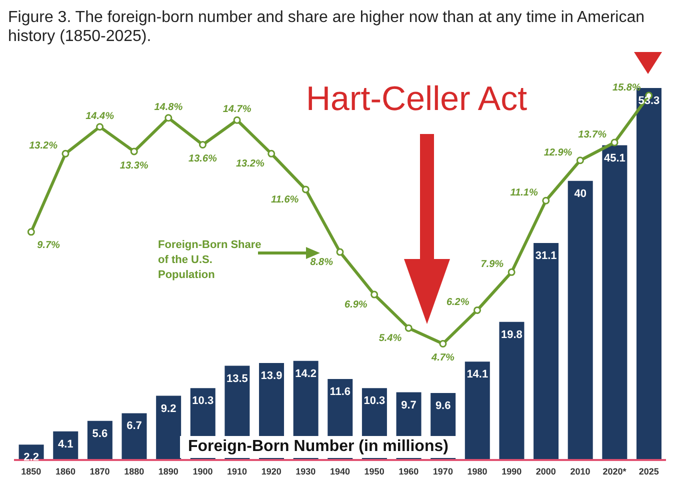 The image size is (680, 491). What do you see at coordinates (285, 200) in the screenshot?
I see `data-label: 11.6%` at bounding box center [285, 200].